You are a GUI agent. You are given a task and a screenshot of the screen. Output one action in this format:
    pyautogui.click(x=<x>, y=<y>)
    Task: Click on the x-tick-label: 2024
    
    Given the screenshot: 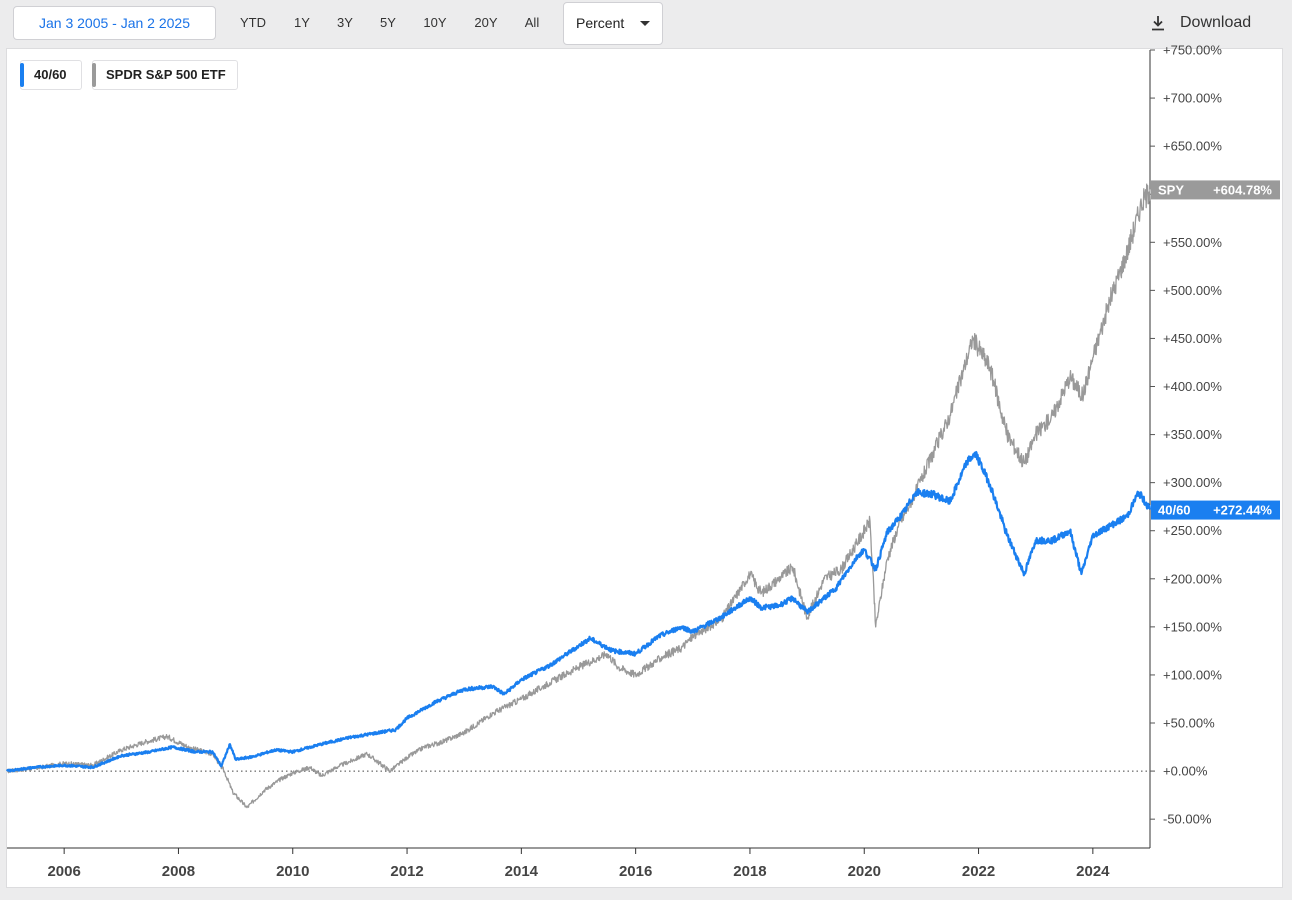 What is the action you would take?
    pyautogui.click(x=1093, y=871)
    